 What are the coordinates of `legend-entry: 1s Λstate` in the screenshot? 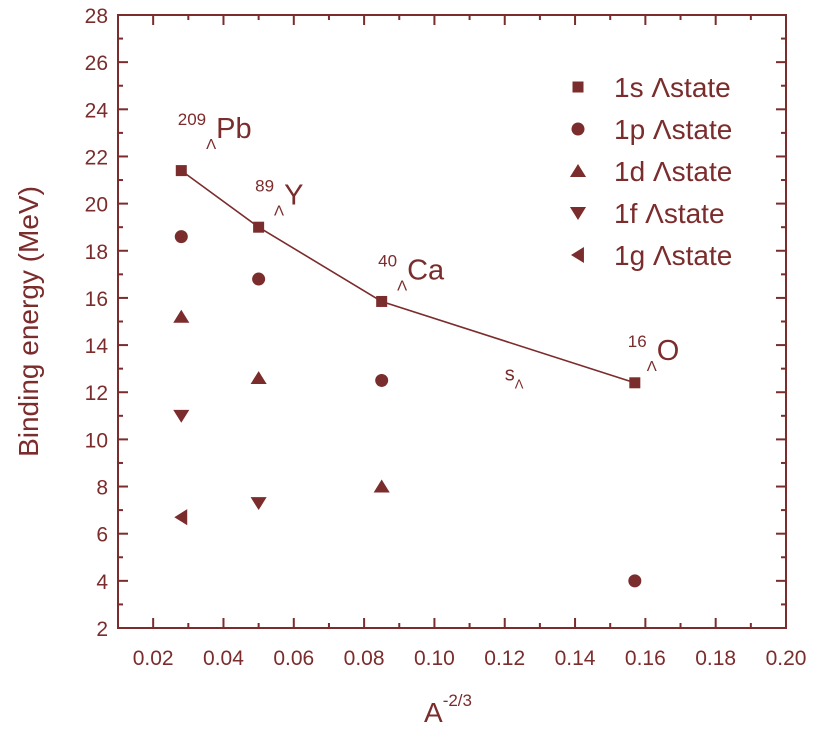 It's located at (672, 87).